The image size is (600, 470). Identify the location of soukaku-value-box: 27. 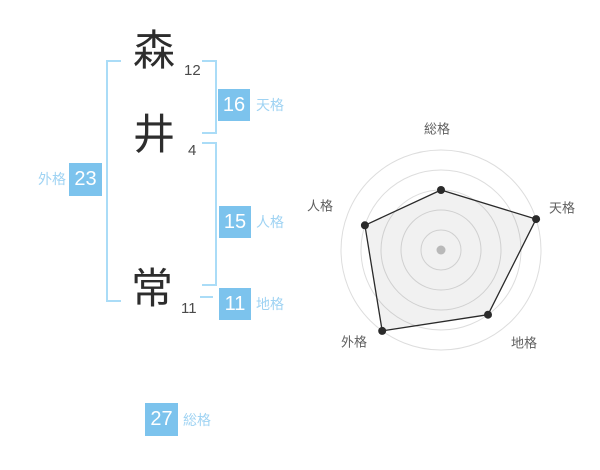
(161, 419).